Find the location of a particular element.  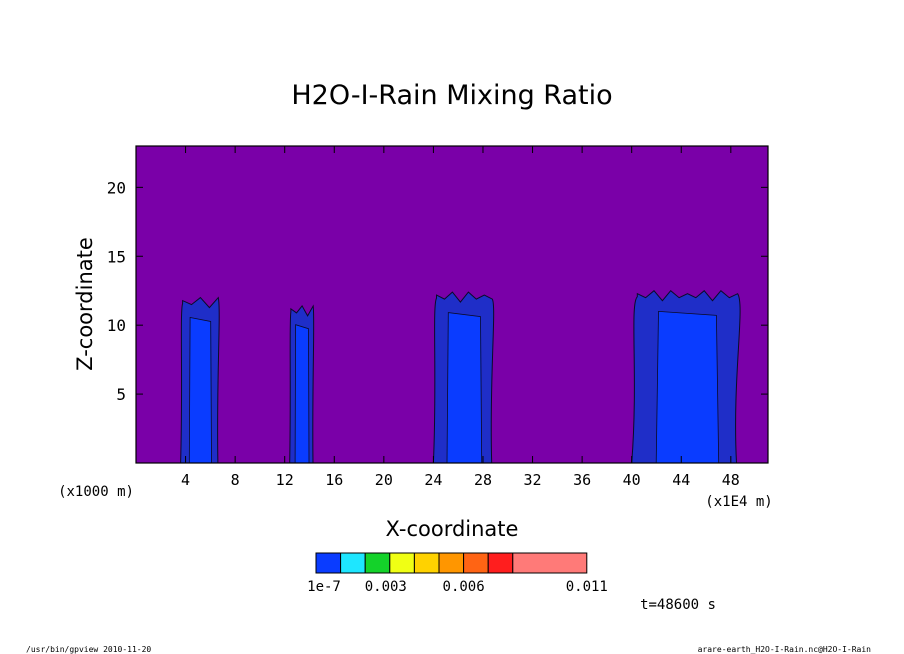

x-tick-label: 40 is located at coordinates (632, 480).